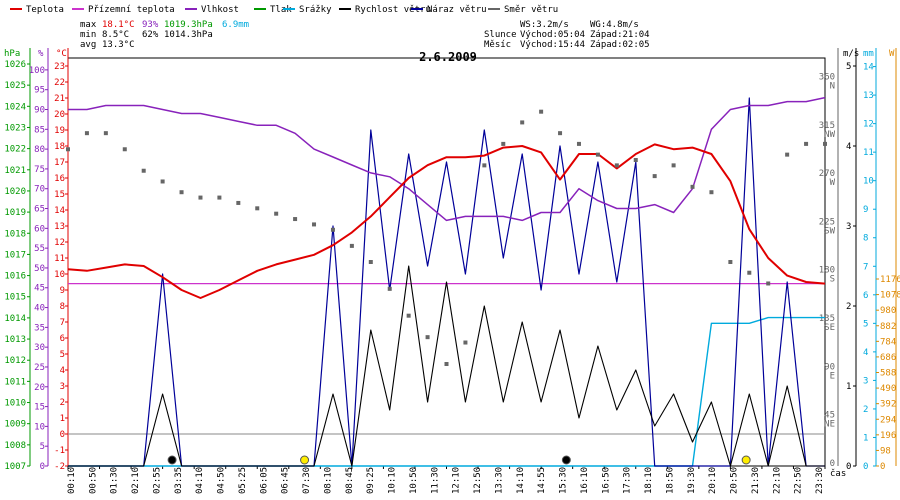  Describe the element at coordinates (888, 311) in the screenshot. I see `wm-tick: 980` at that location.